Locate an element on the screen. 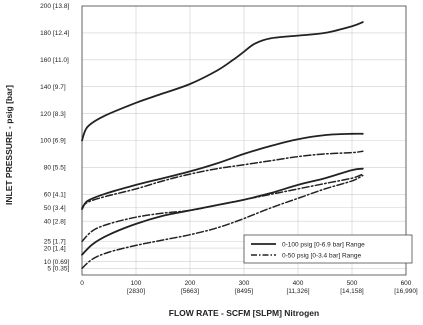 Image resolution: width=423 pixels, height=325 pixels. y-tick-label: 140 is located at coordinates (45, 87).